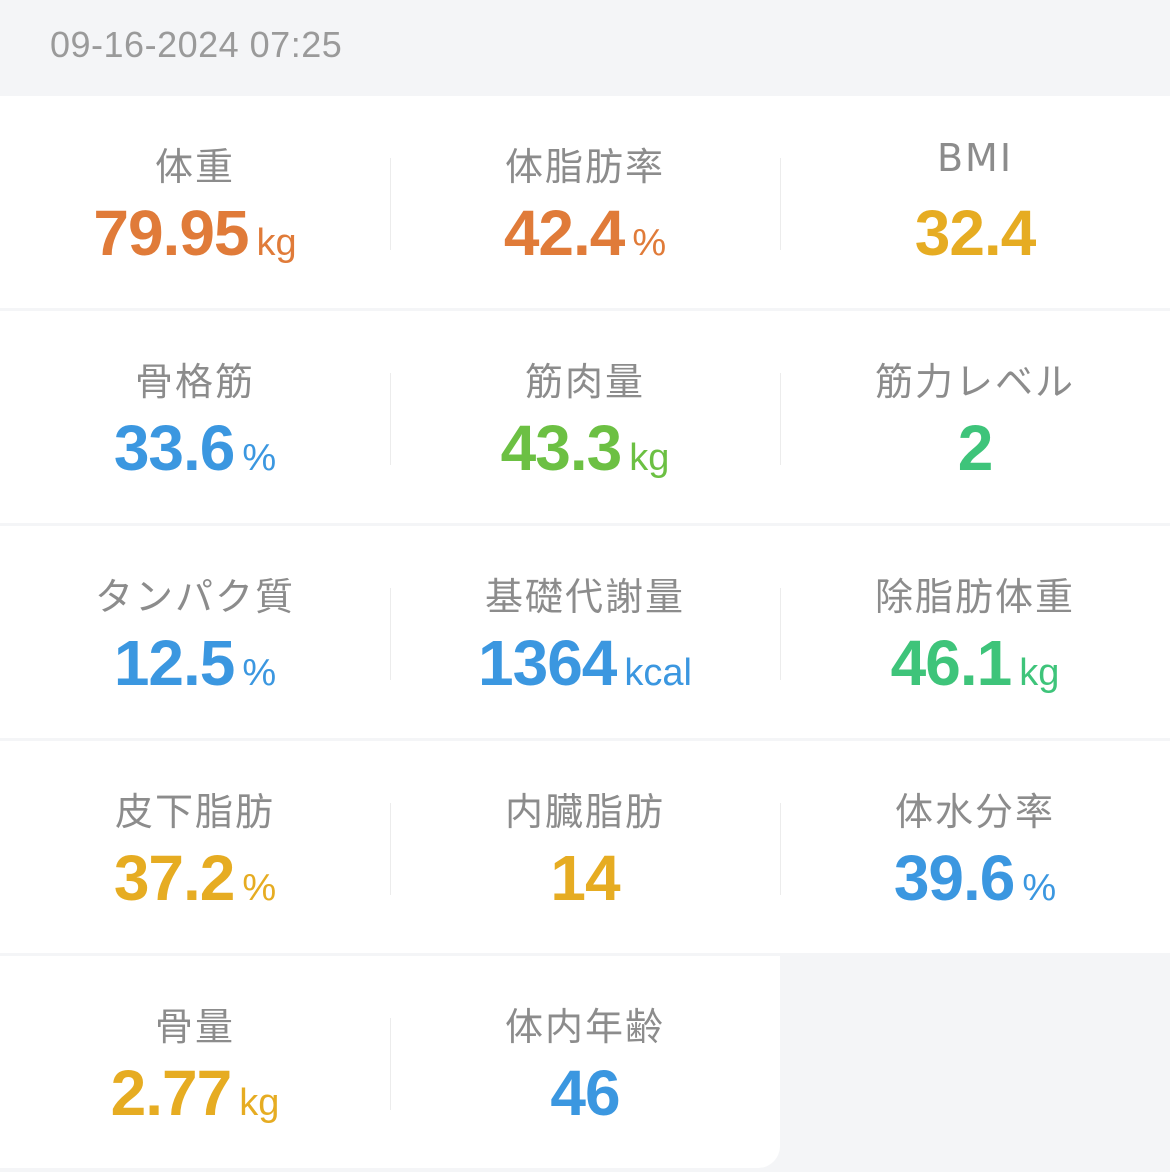  Describe the element at coordinates (171, 233) in the screenshot. I see `metric-value: 79.95` at that location.